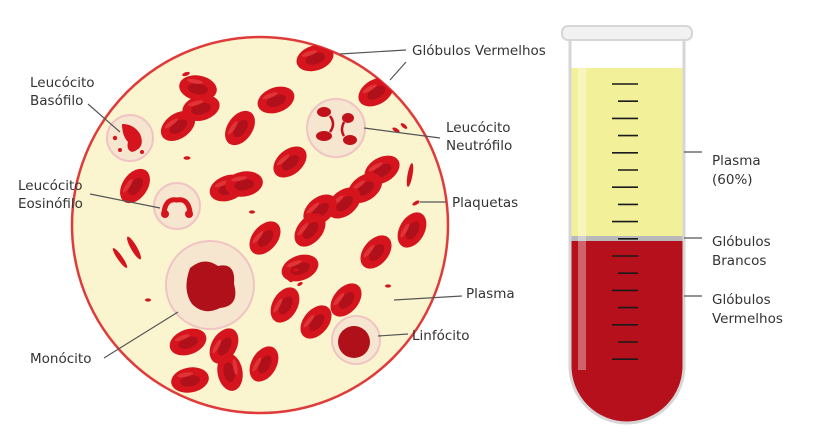 The width and height of the screenshot is (835, 434). What do you see at coordinates (741, 300) in the screenshot?
I see `tube-label-vermelhos-line1: Glóbulos` at bounding box center [741, 300].